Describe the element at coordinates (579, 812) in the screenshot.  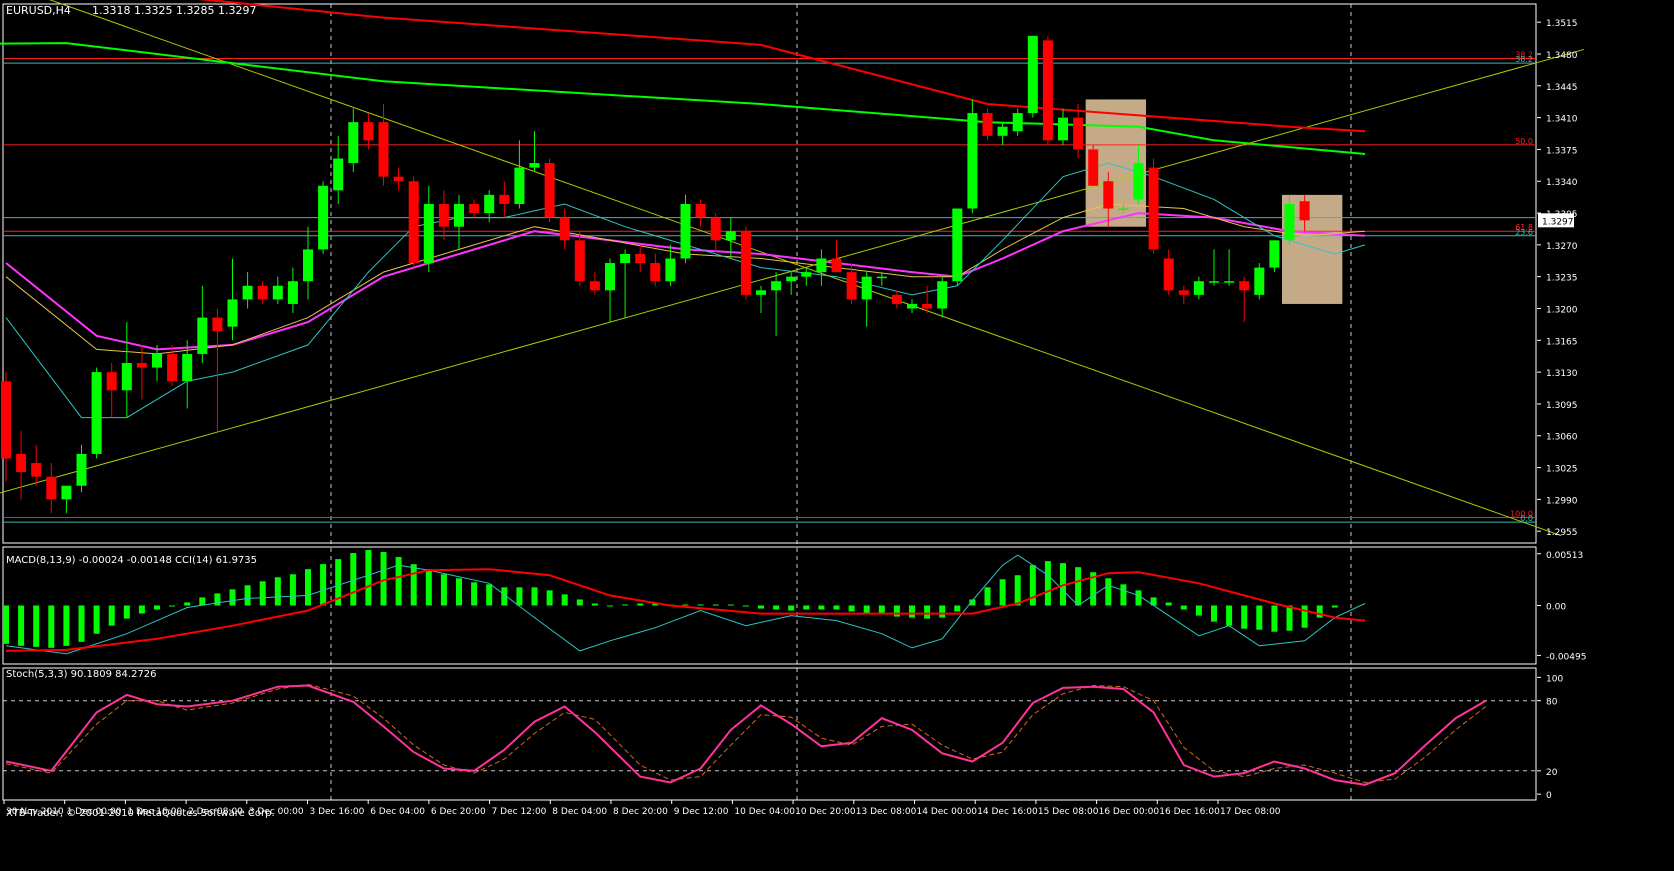
I see `time-tick-label: 8 Dec 04:00` at that location.